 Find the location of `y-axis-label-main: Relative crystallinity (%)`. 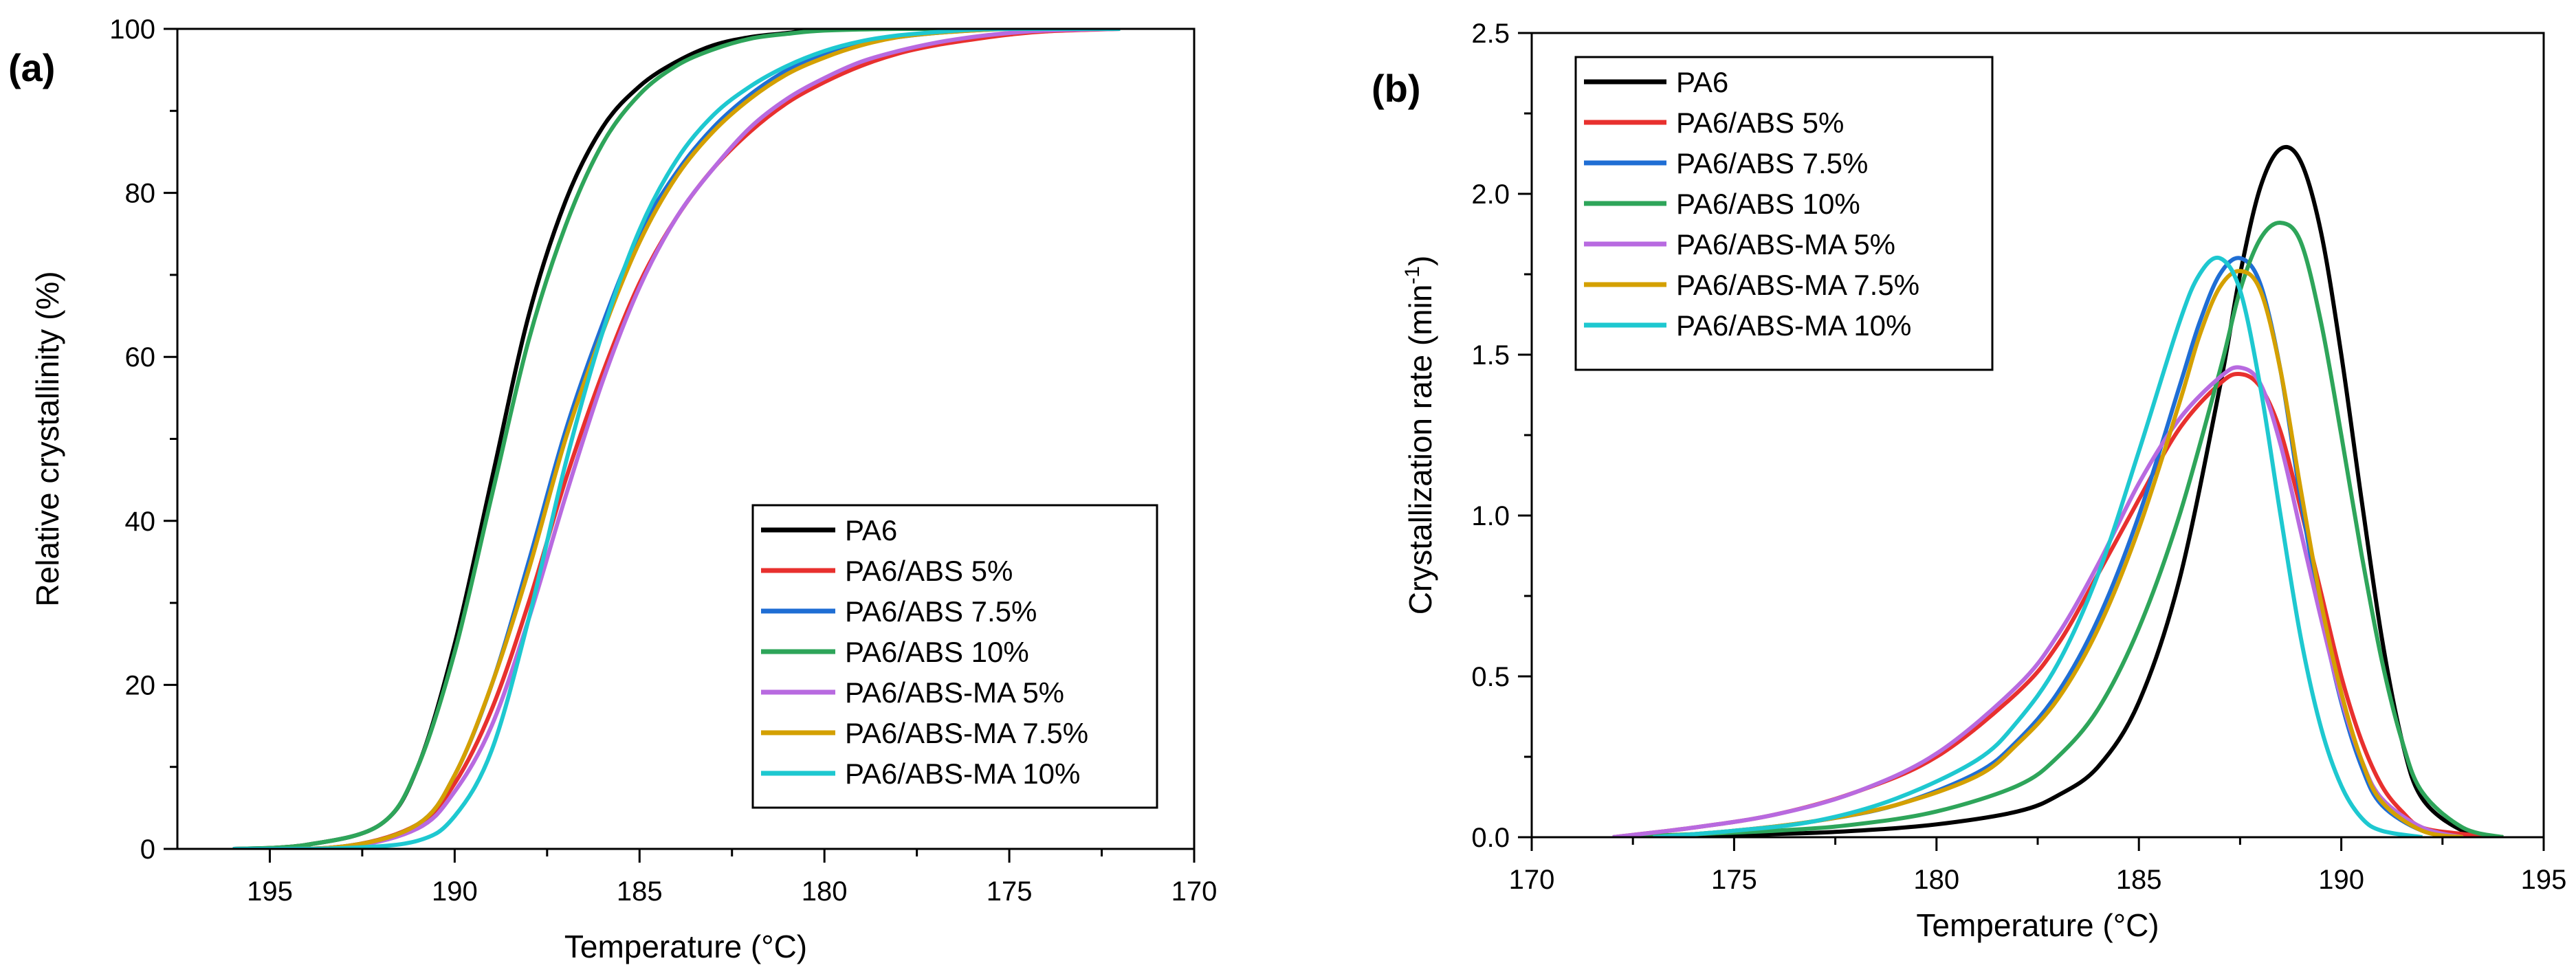

y-axis-label-main: Relative crystallinity (%) is located at coordinates (47, 439).